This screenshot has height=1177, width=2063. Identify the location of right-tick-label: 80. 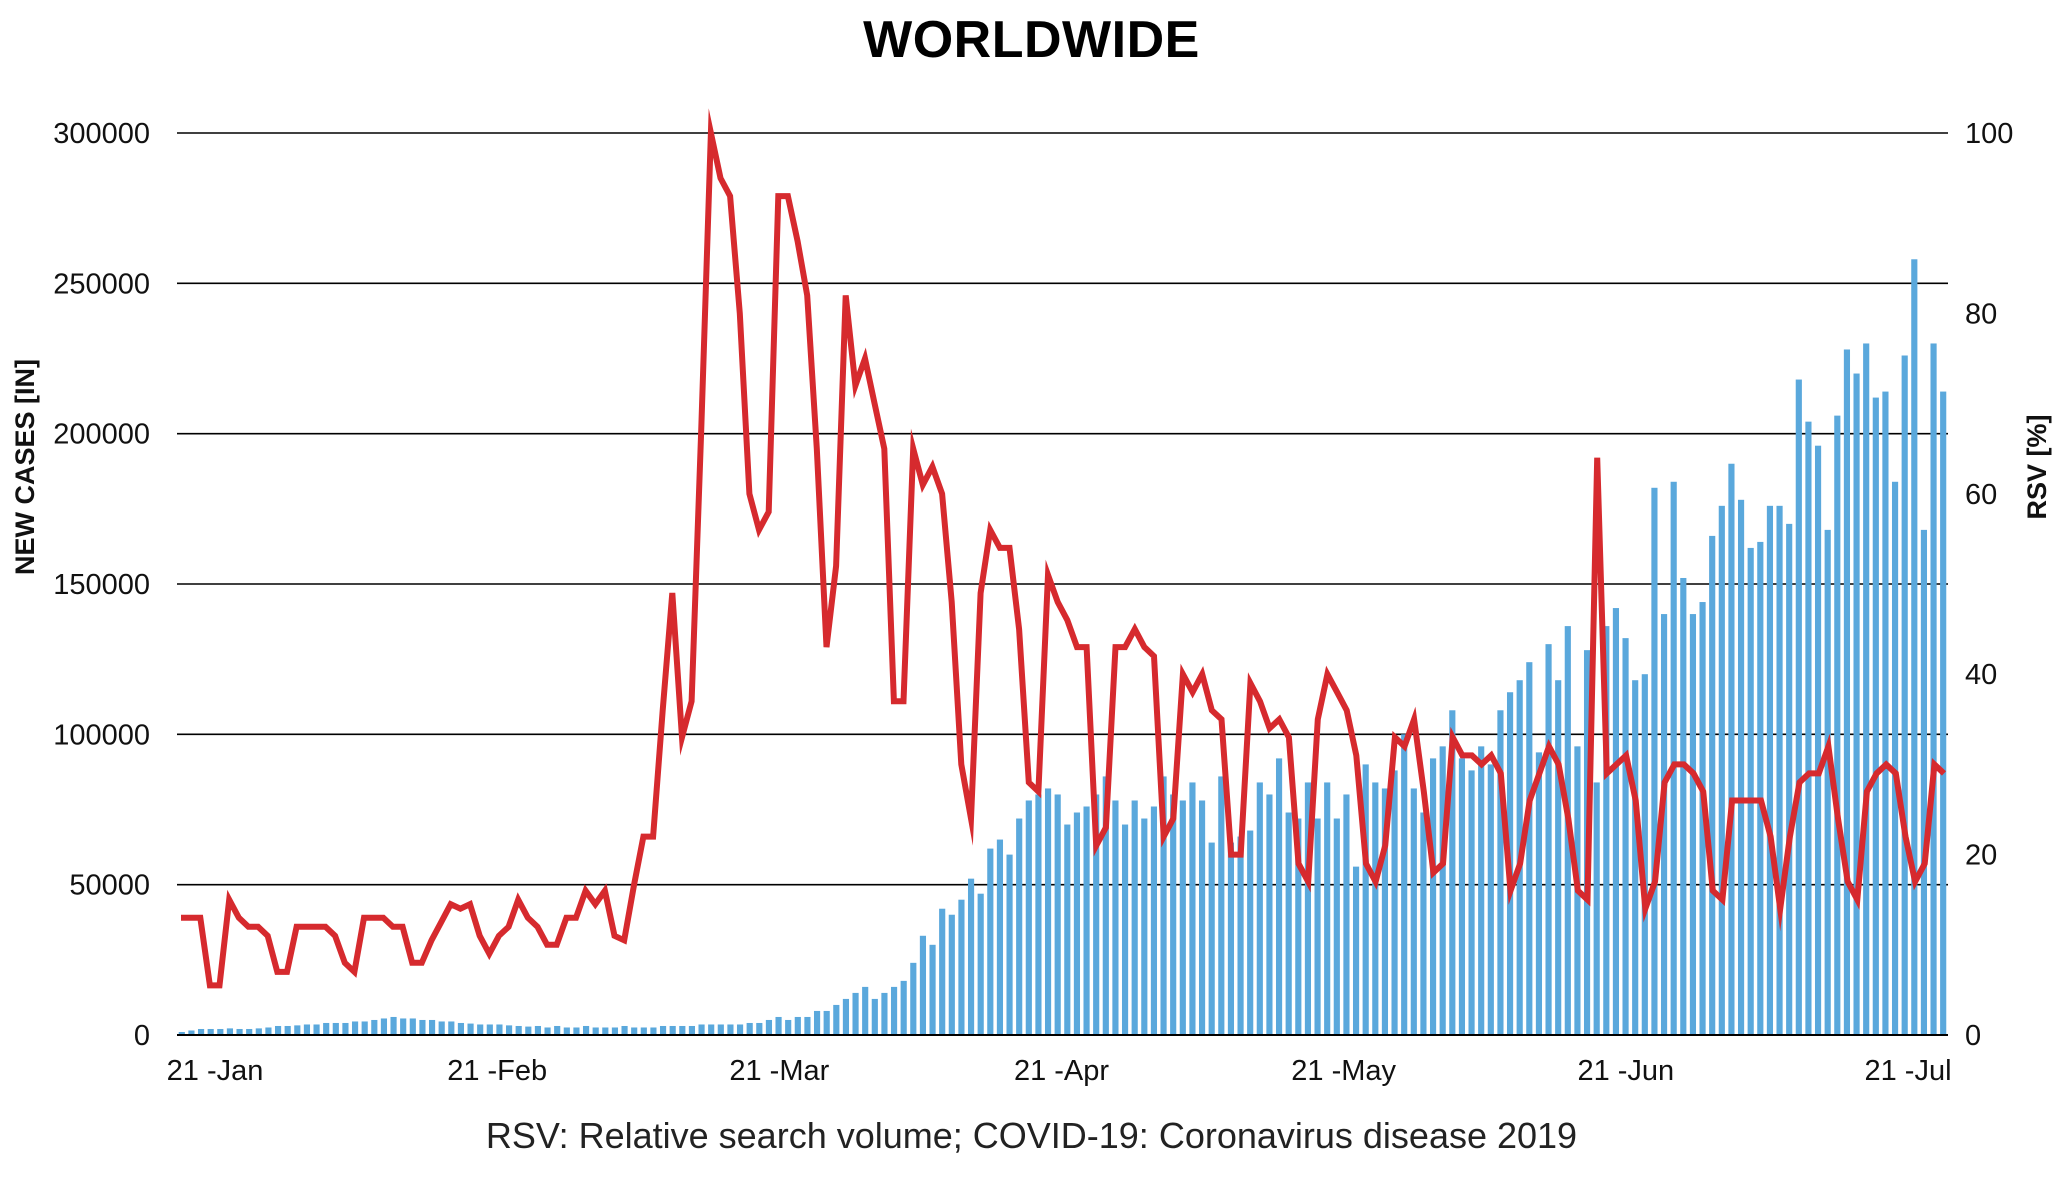
(1981, 314).